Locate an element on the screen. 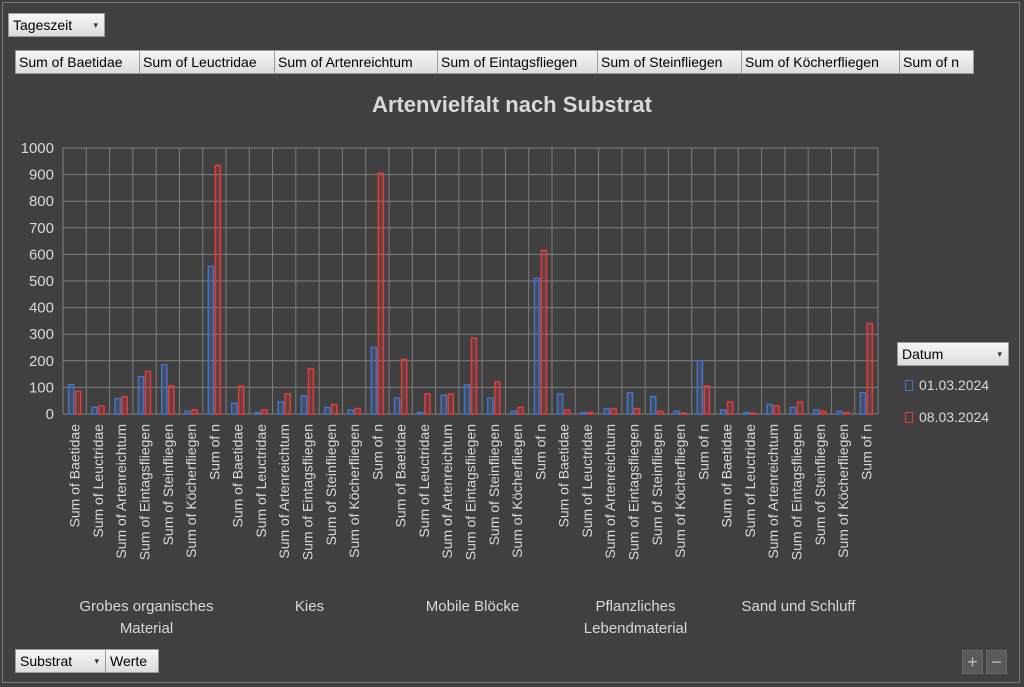  legend-title: Datum is located at coordinates (923, 354).